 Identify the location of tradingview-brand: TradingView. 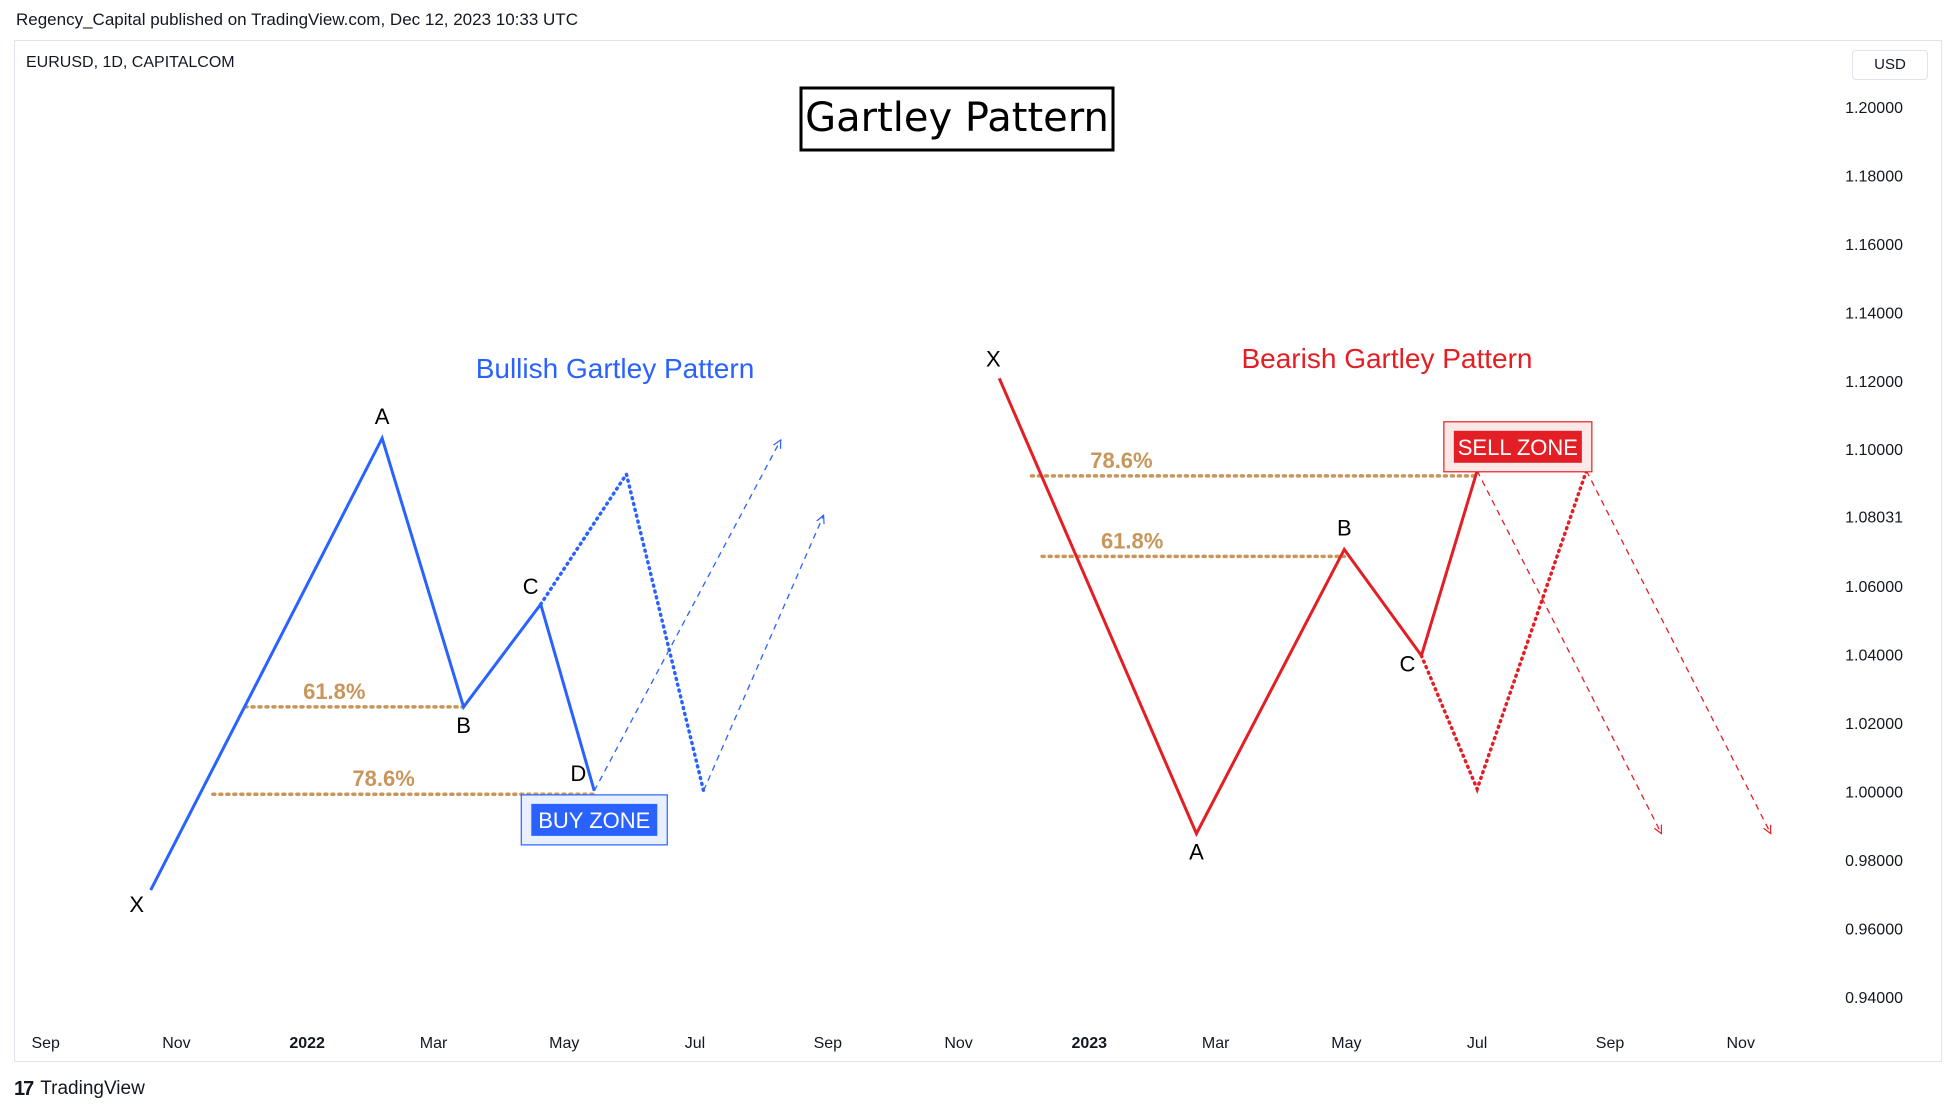
(92, 1088).